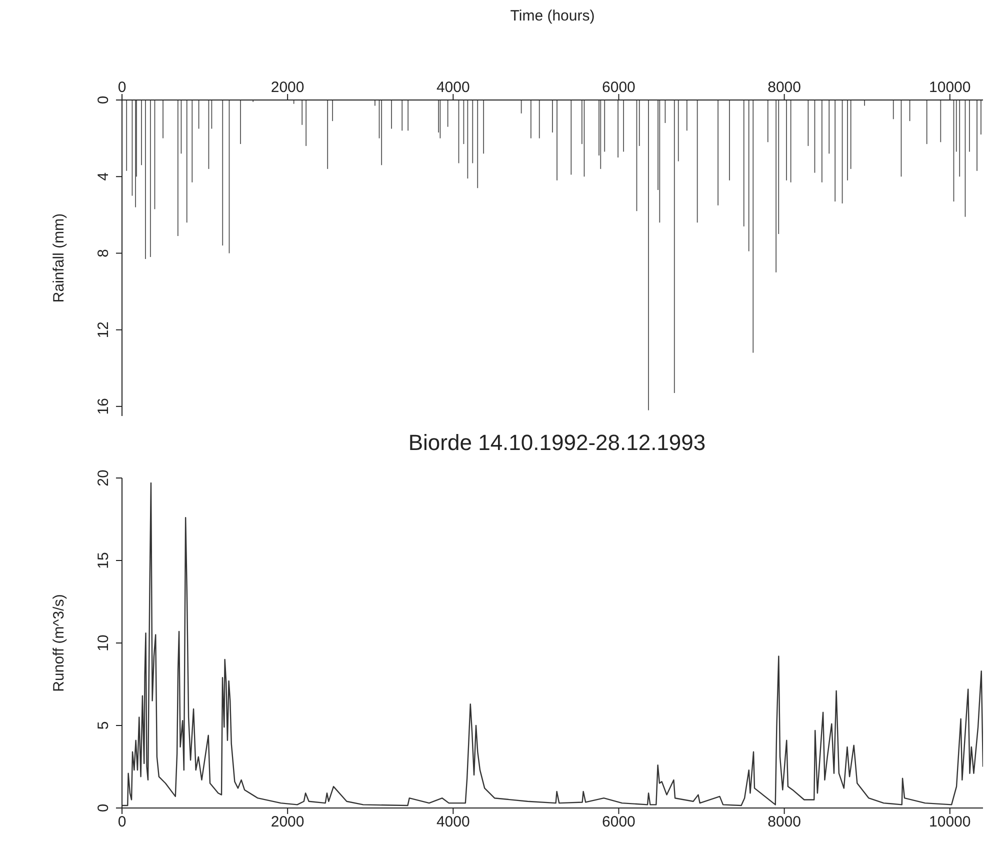 Image resolution: width=994 pixels, height=857 pixels. Describe the element at coordinates (103, 329) in the screenshot. I see `y-tick-label: 12` at that location.